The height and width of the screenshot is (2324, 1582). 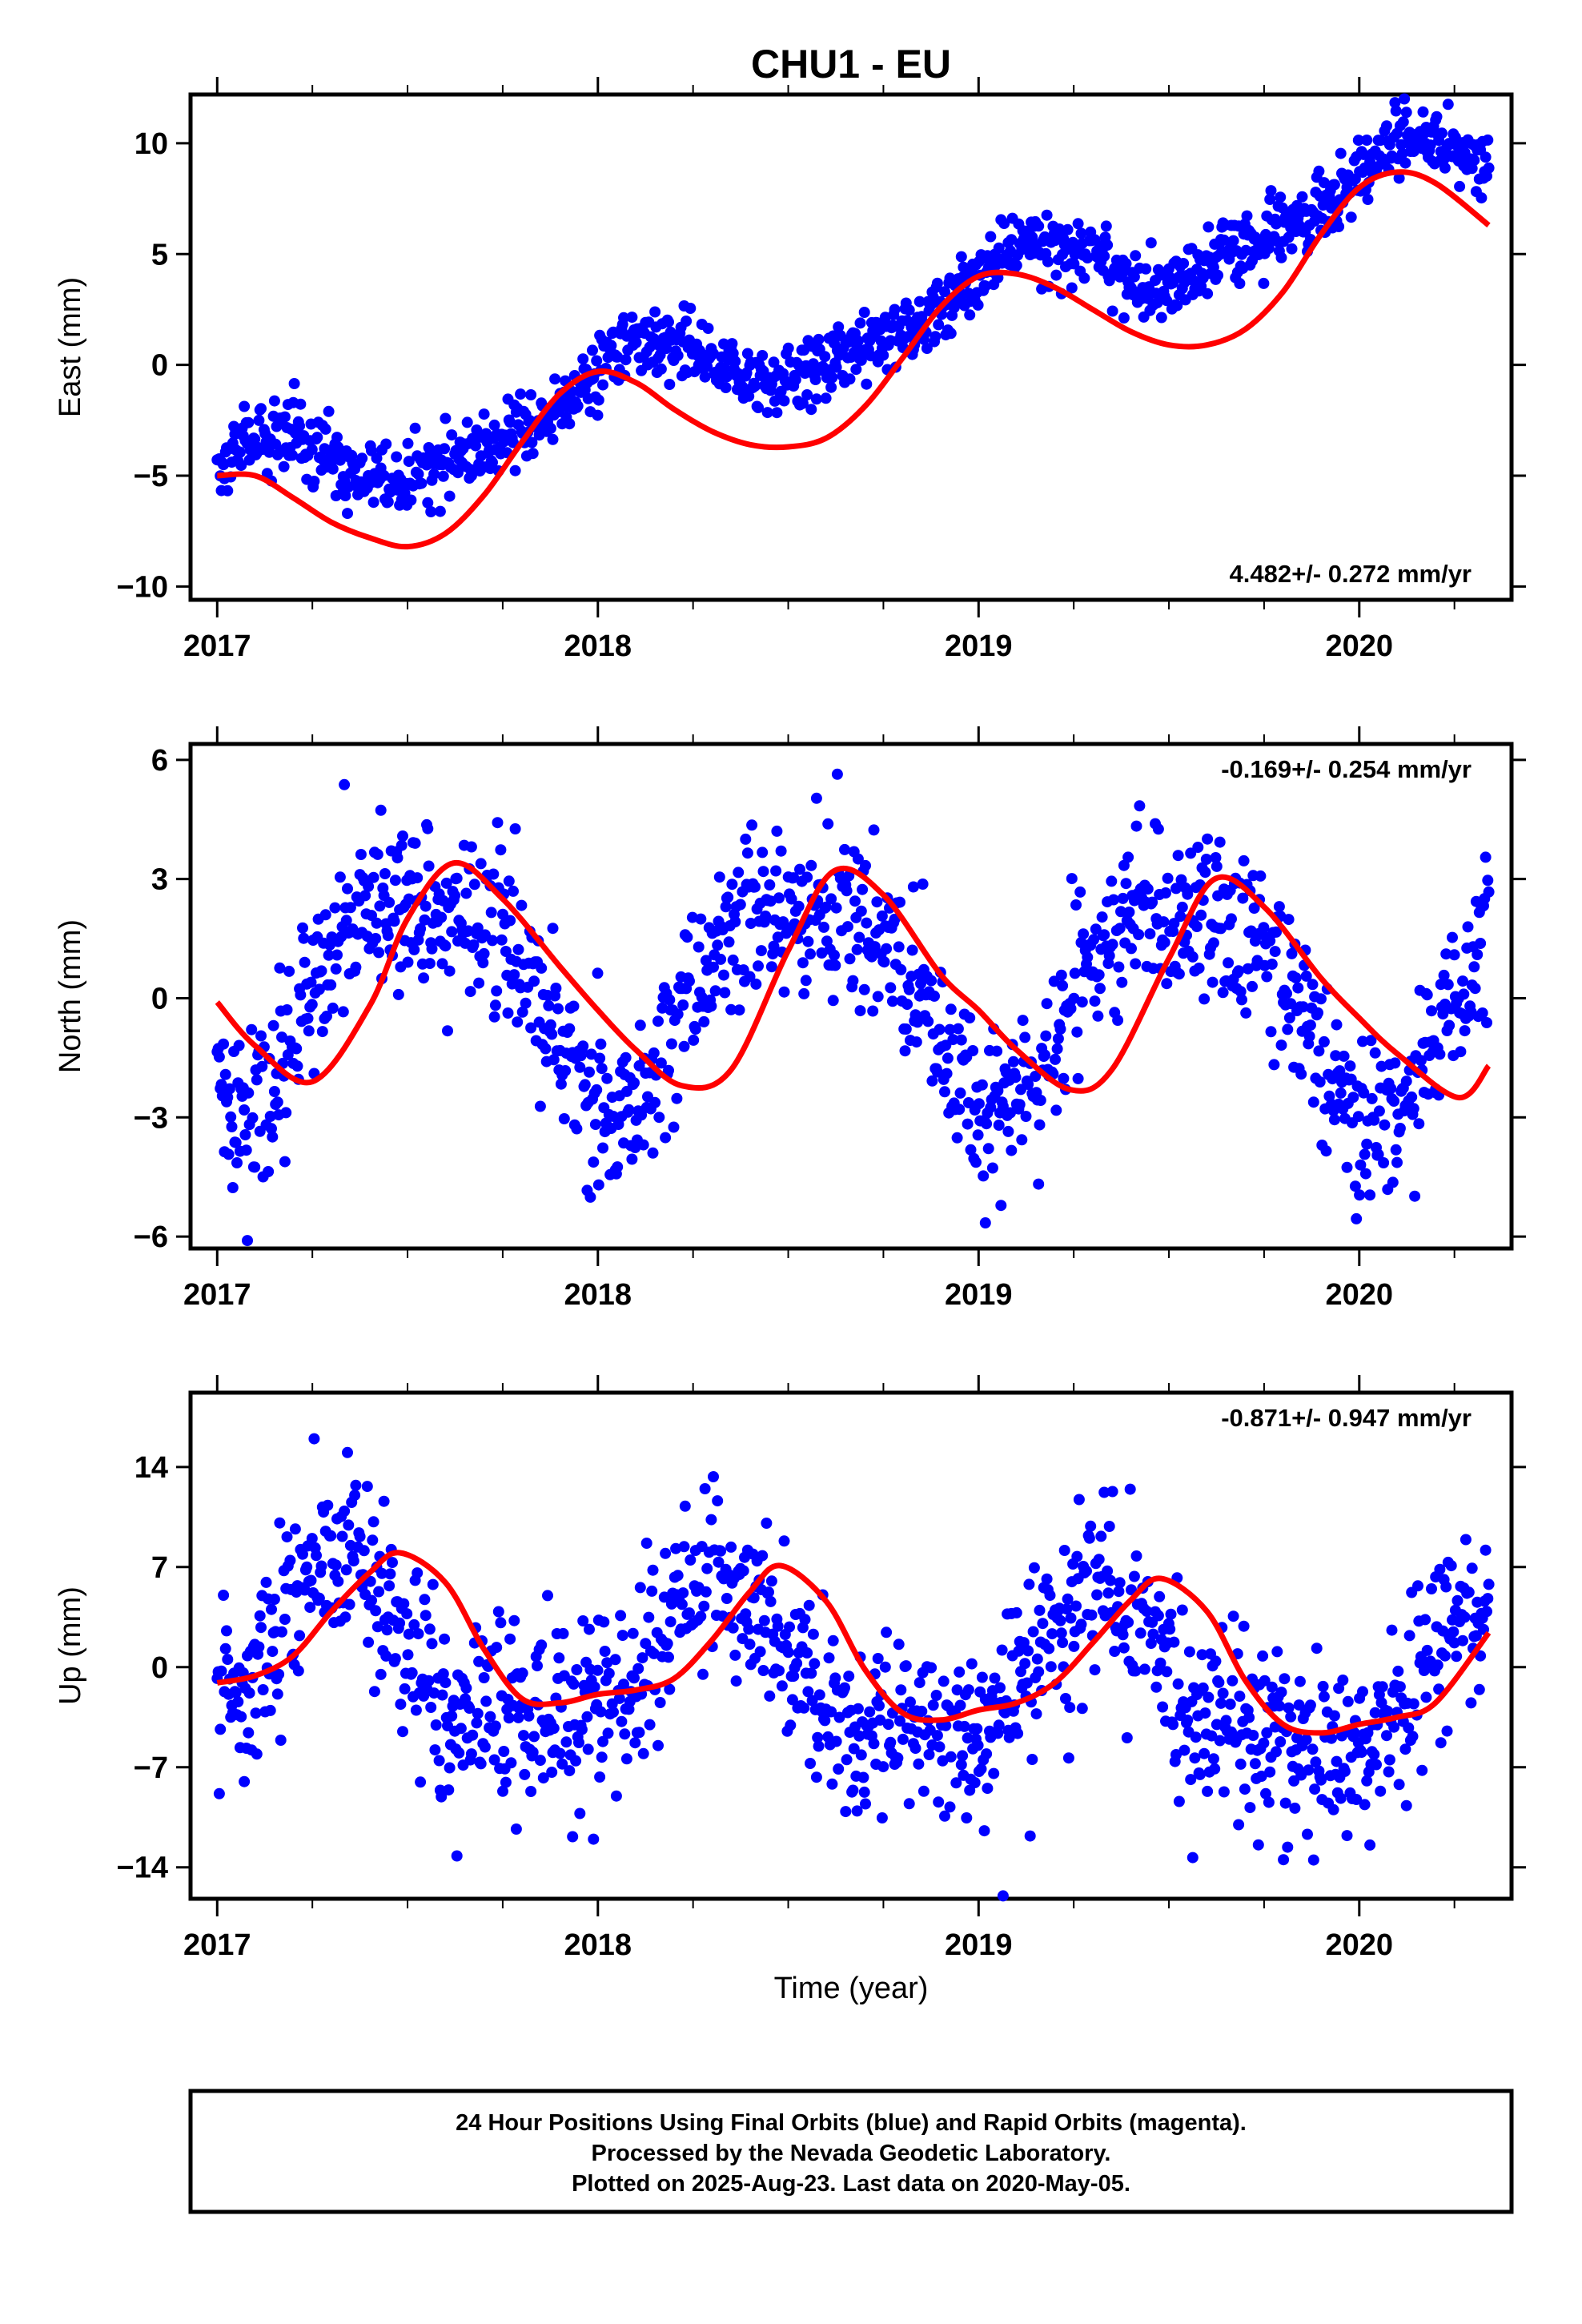 What do you see at coordinates (1360, 1945) in the screenshot?
I see `up-x-tick-label: 2020` at bounding box center [1360, 1945].